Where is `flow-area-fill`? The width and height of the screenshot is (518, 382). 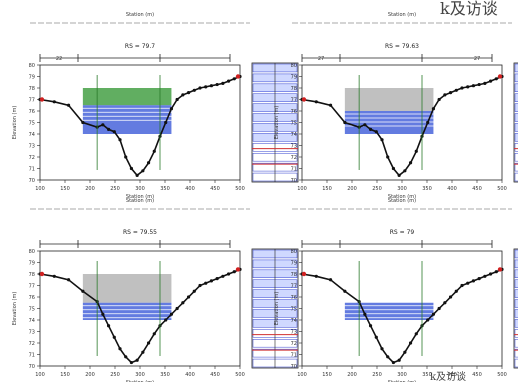
flow-area-fill is located at coordinates (389, 99).